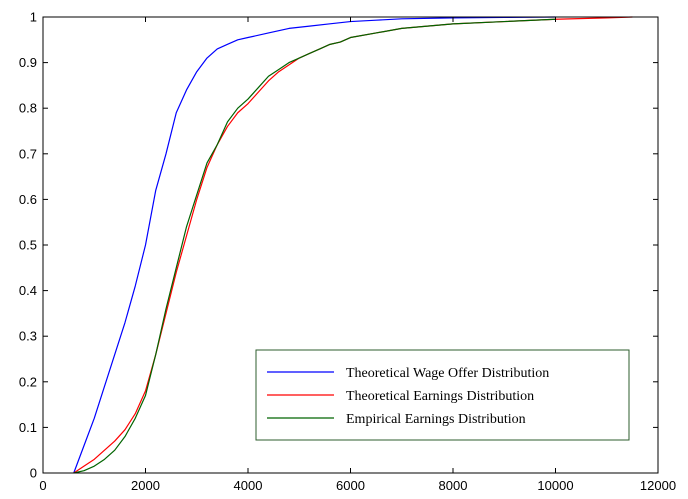 Image resolution: width=688 pixels, height=499 pixels. What do you see at coordinates (248, 485) in the screenshot?
I see `x-tick-label: 4000` at bounding box center [248, 485].